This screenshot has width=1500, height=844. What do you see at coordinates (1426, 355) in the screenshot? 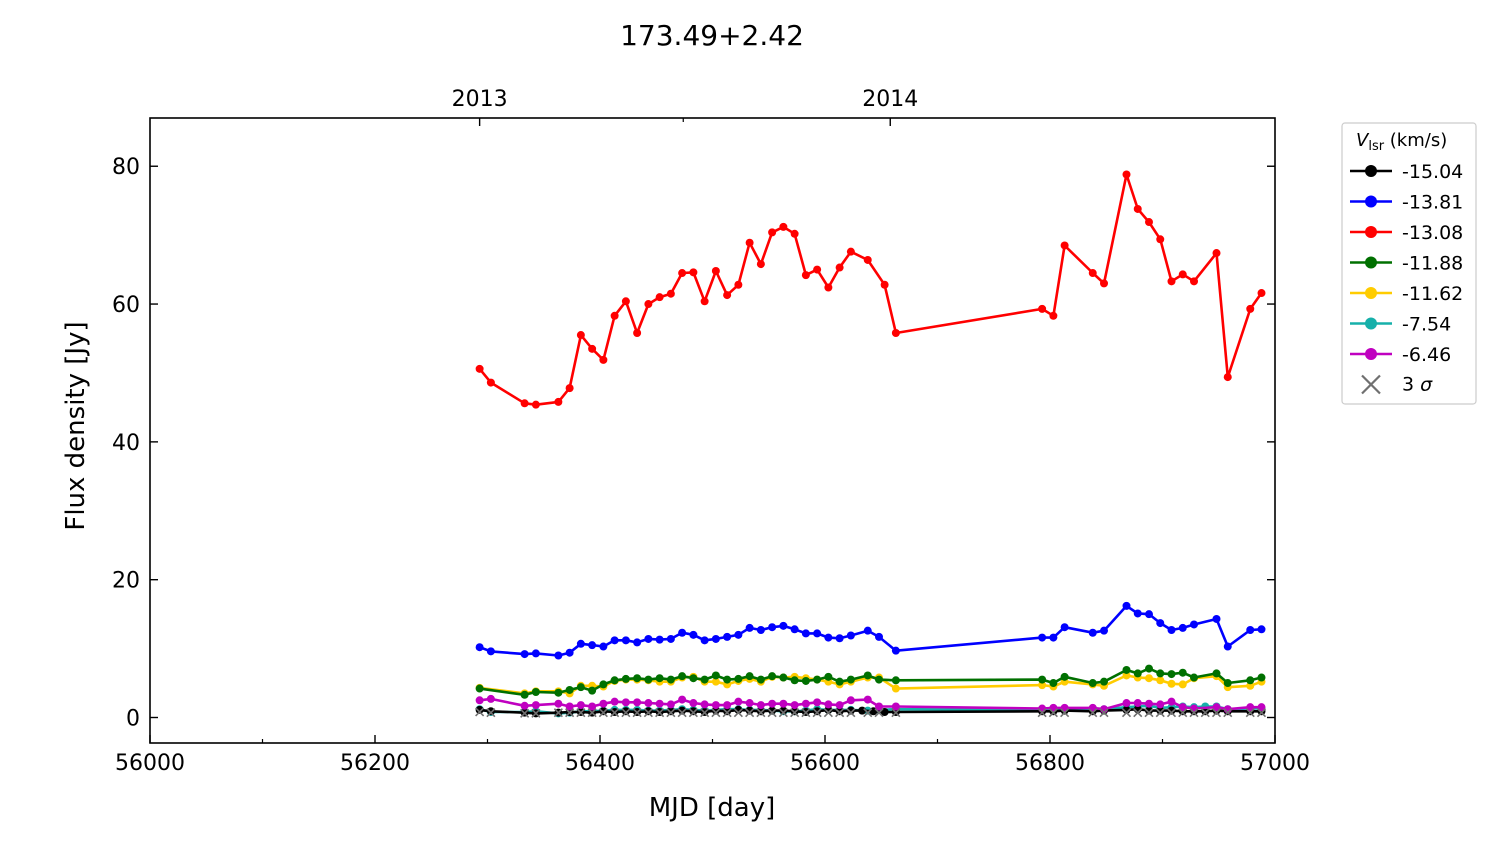
I see `legend-label: -6.46` at bounding box center [1426, 355].